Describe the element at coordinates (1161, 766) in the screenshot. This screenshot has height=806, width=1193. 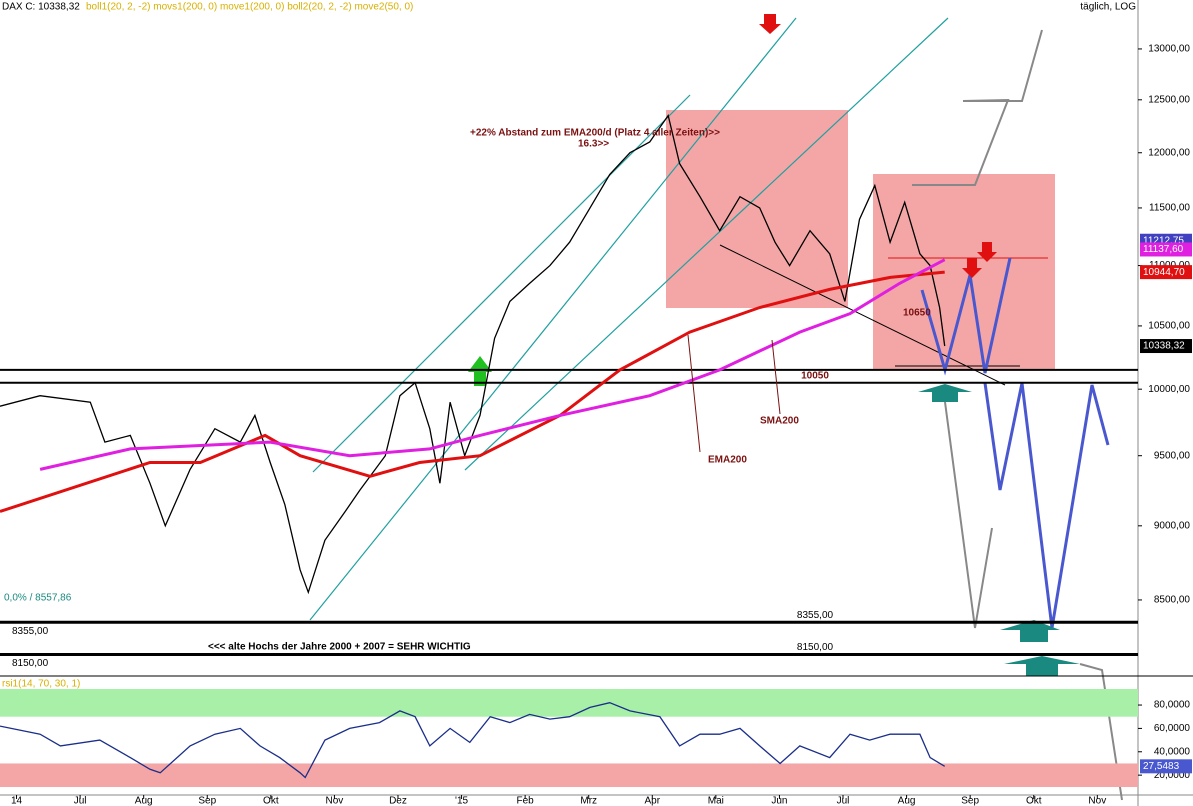
I see `value-label: 27,5483` at that location.